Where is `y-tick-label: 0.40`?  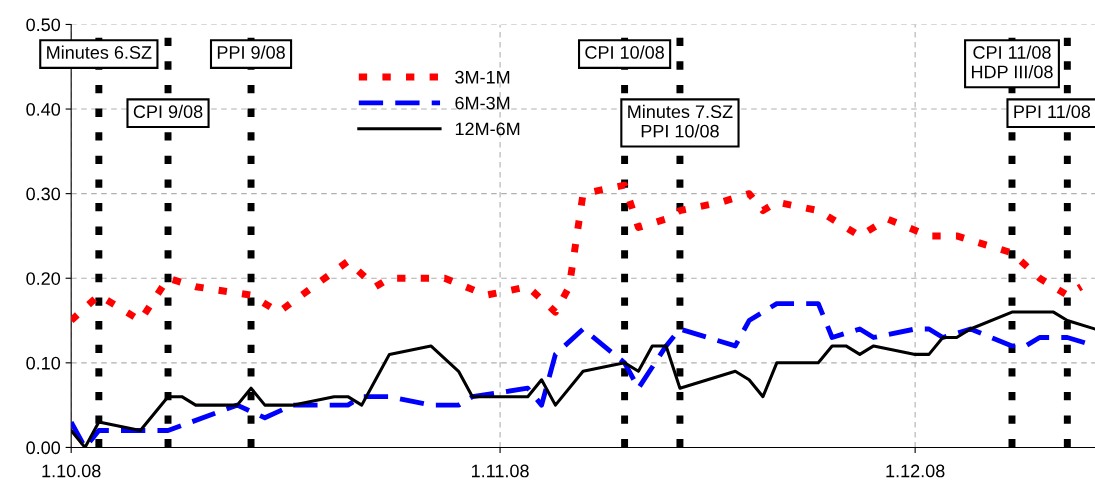
y-tick-label: 0.40 is located at coordinates (43, 109).